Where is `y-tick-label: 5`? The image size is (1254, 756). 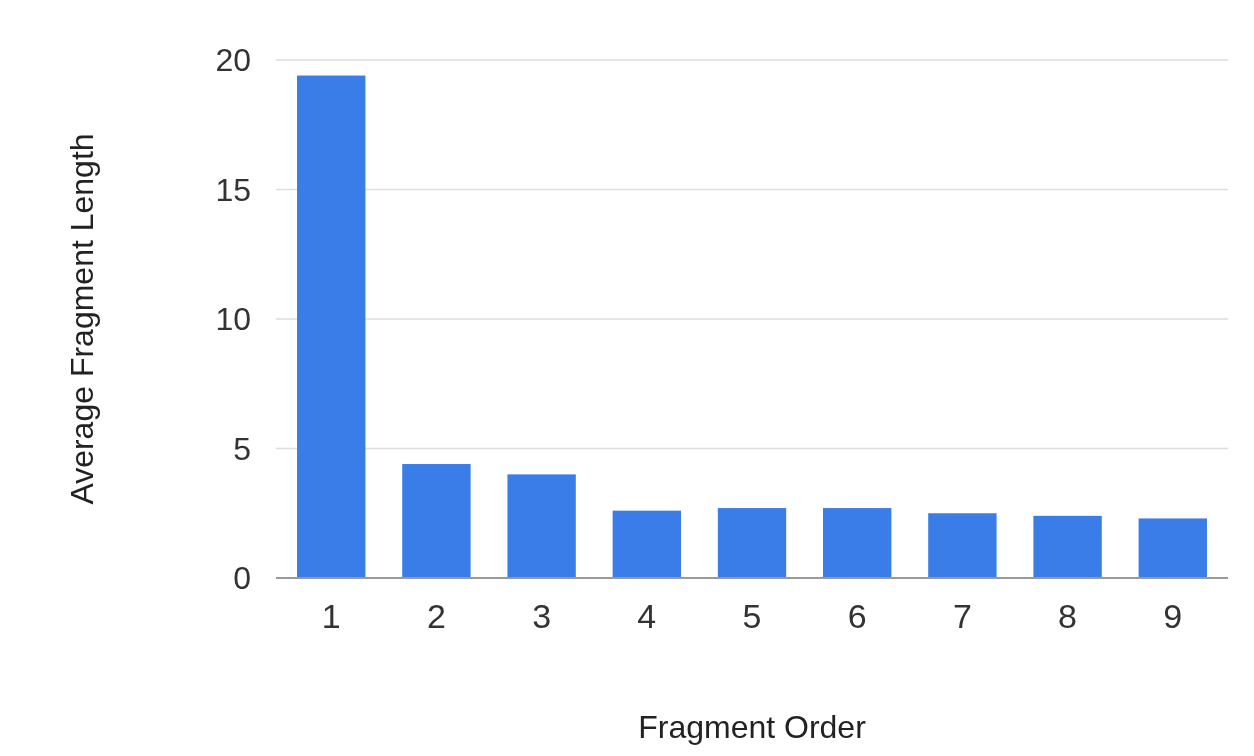 y-tick-label: 5 is located at coordinates (242, 448).